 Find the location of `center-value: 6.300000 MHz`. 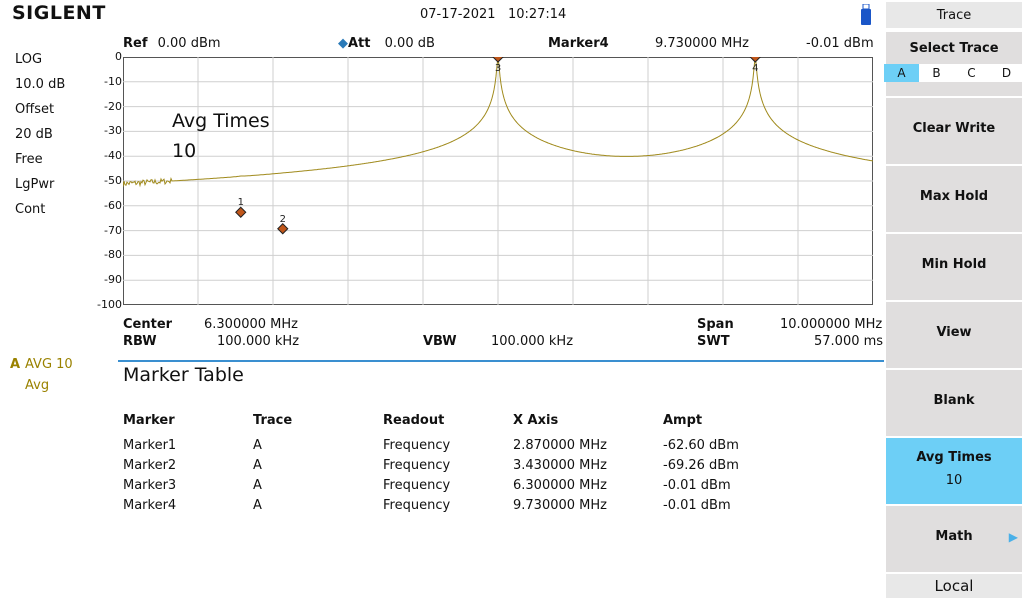

center-value: 6.300000 MHz is located at coordinates (251, 324).